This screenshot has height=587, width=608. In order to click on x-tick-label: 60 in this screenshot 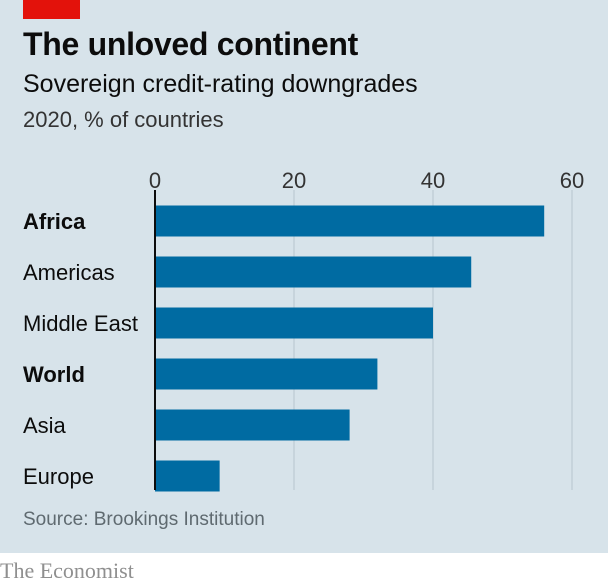, I will do `click(572, 180)`.